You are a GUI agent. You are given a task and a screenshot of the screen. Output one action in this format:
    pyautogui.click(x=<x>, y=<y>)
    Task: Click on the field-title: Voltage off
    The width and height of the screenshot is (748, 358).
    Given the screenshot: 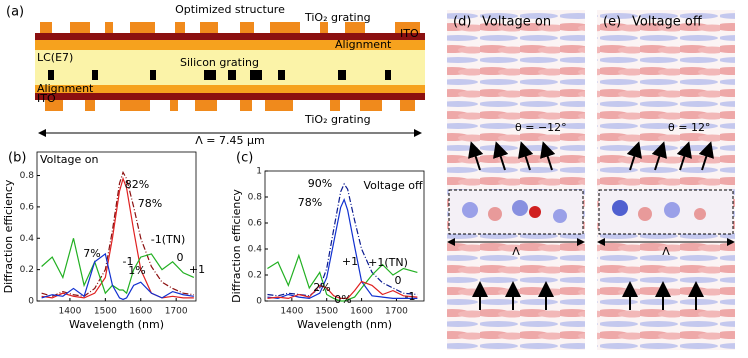 What is the action you would take?
    pyautogui.click(x=667, y=22)
    